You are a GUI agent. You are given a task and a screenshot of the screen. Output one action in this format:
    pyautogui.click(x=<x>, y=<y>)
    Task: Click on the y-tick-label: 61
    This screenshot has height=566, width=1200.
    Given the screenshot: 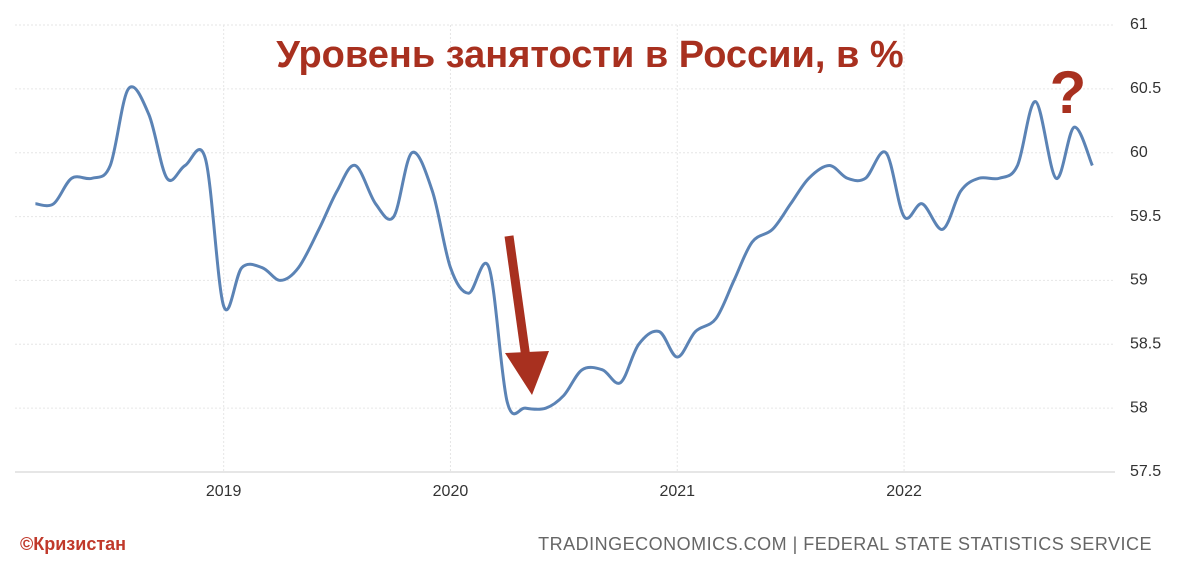 What is the action you would take?
    pyautogui.click(x=1139, y=24)
    